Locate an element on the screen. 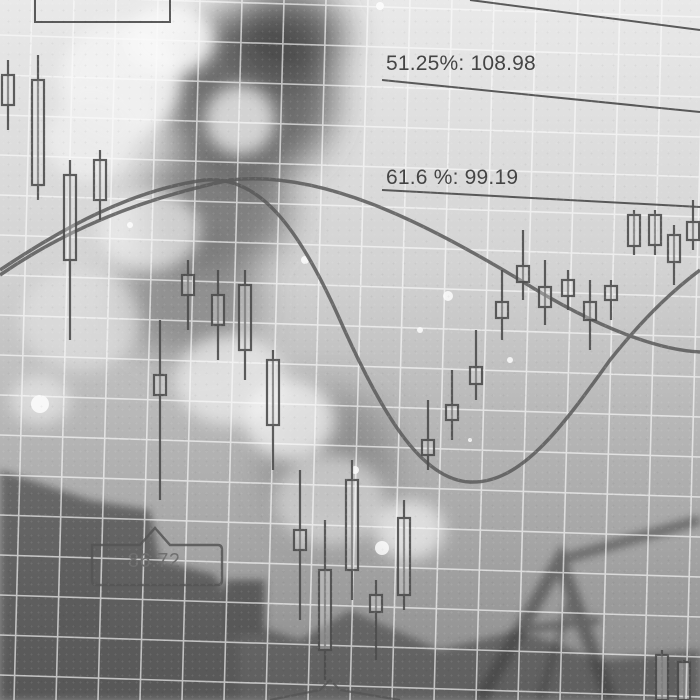 The width and height of the screenshot is (700, 700). bottom-marker is located at coordinates (335, 689).